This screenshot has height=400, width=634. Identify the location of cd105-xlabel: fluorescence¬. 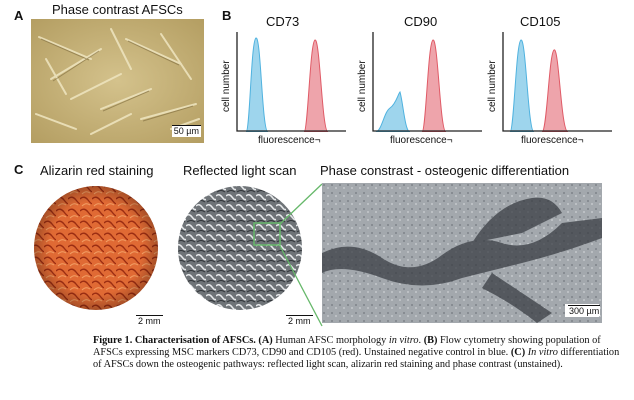
(552, 140).